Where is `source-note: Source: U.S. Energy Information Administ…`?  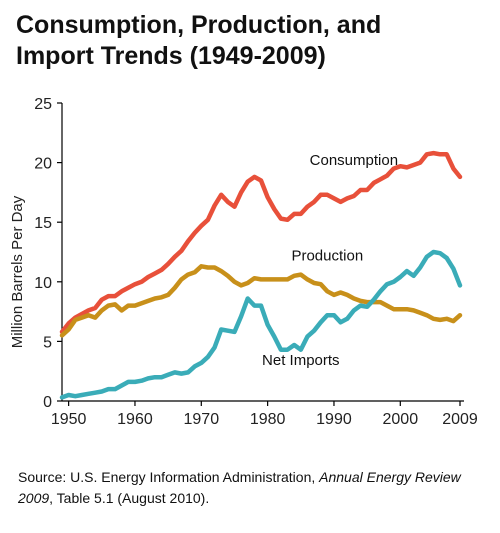
source-note: Source: U.S. Energy Information Administ… is located at coordinates (253, 488).